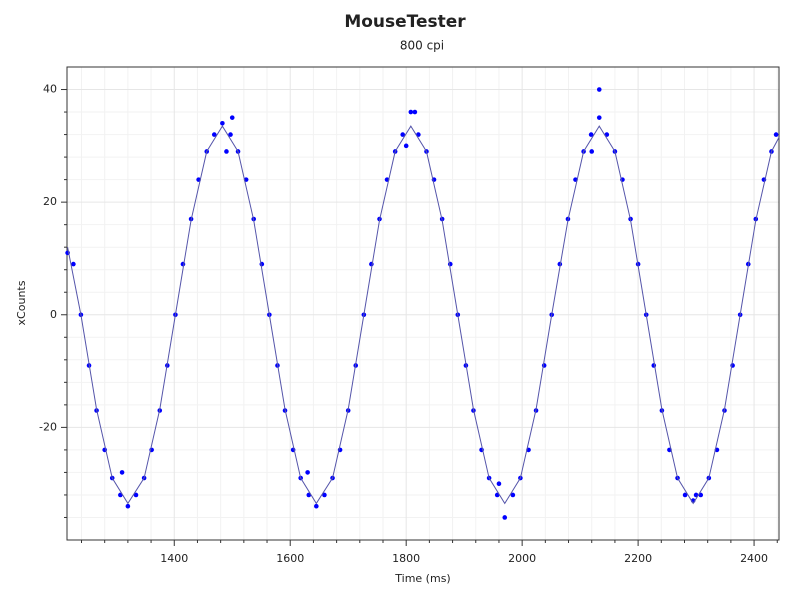  Describe the element at coordinates (405, 22) in the screenshot. I see `chart-title: MouseTester` at that location.